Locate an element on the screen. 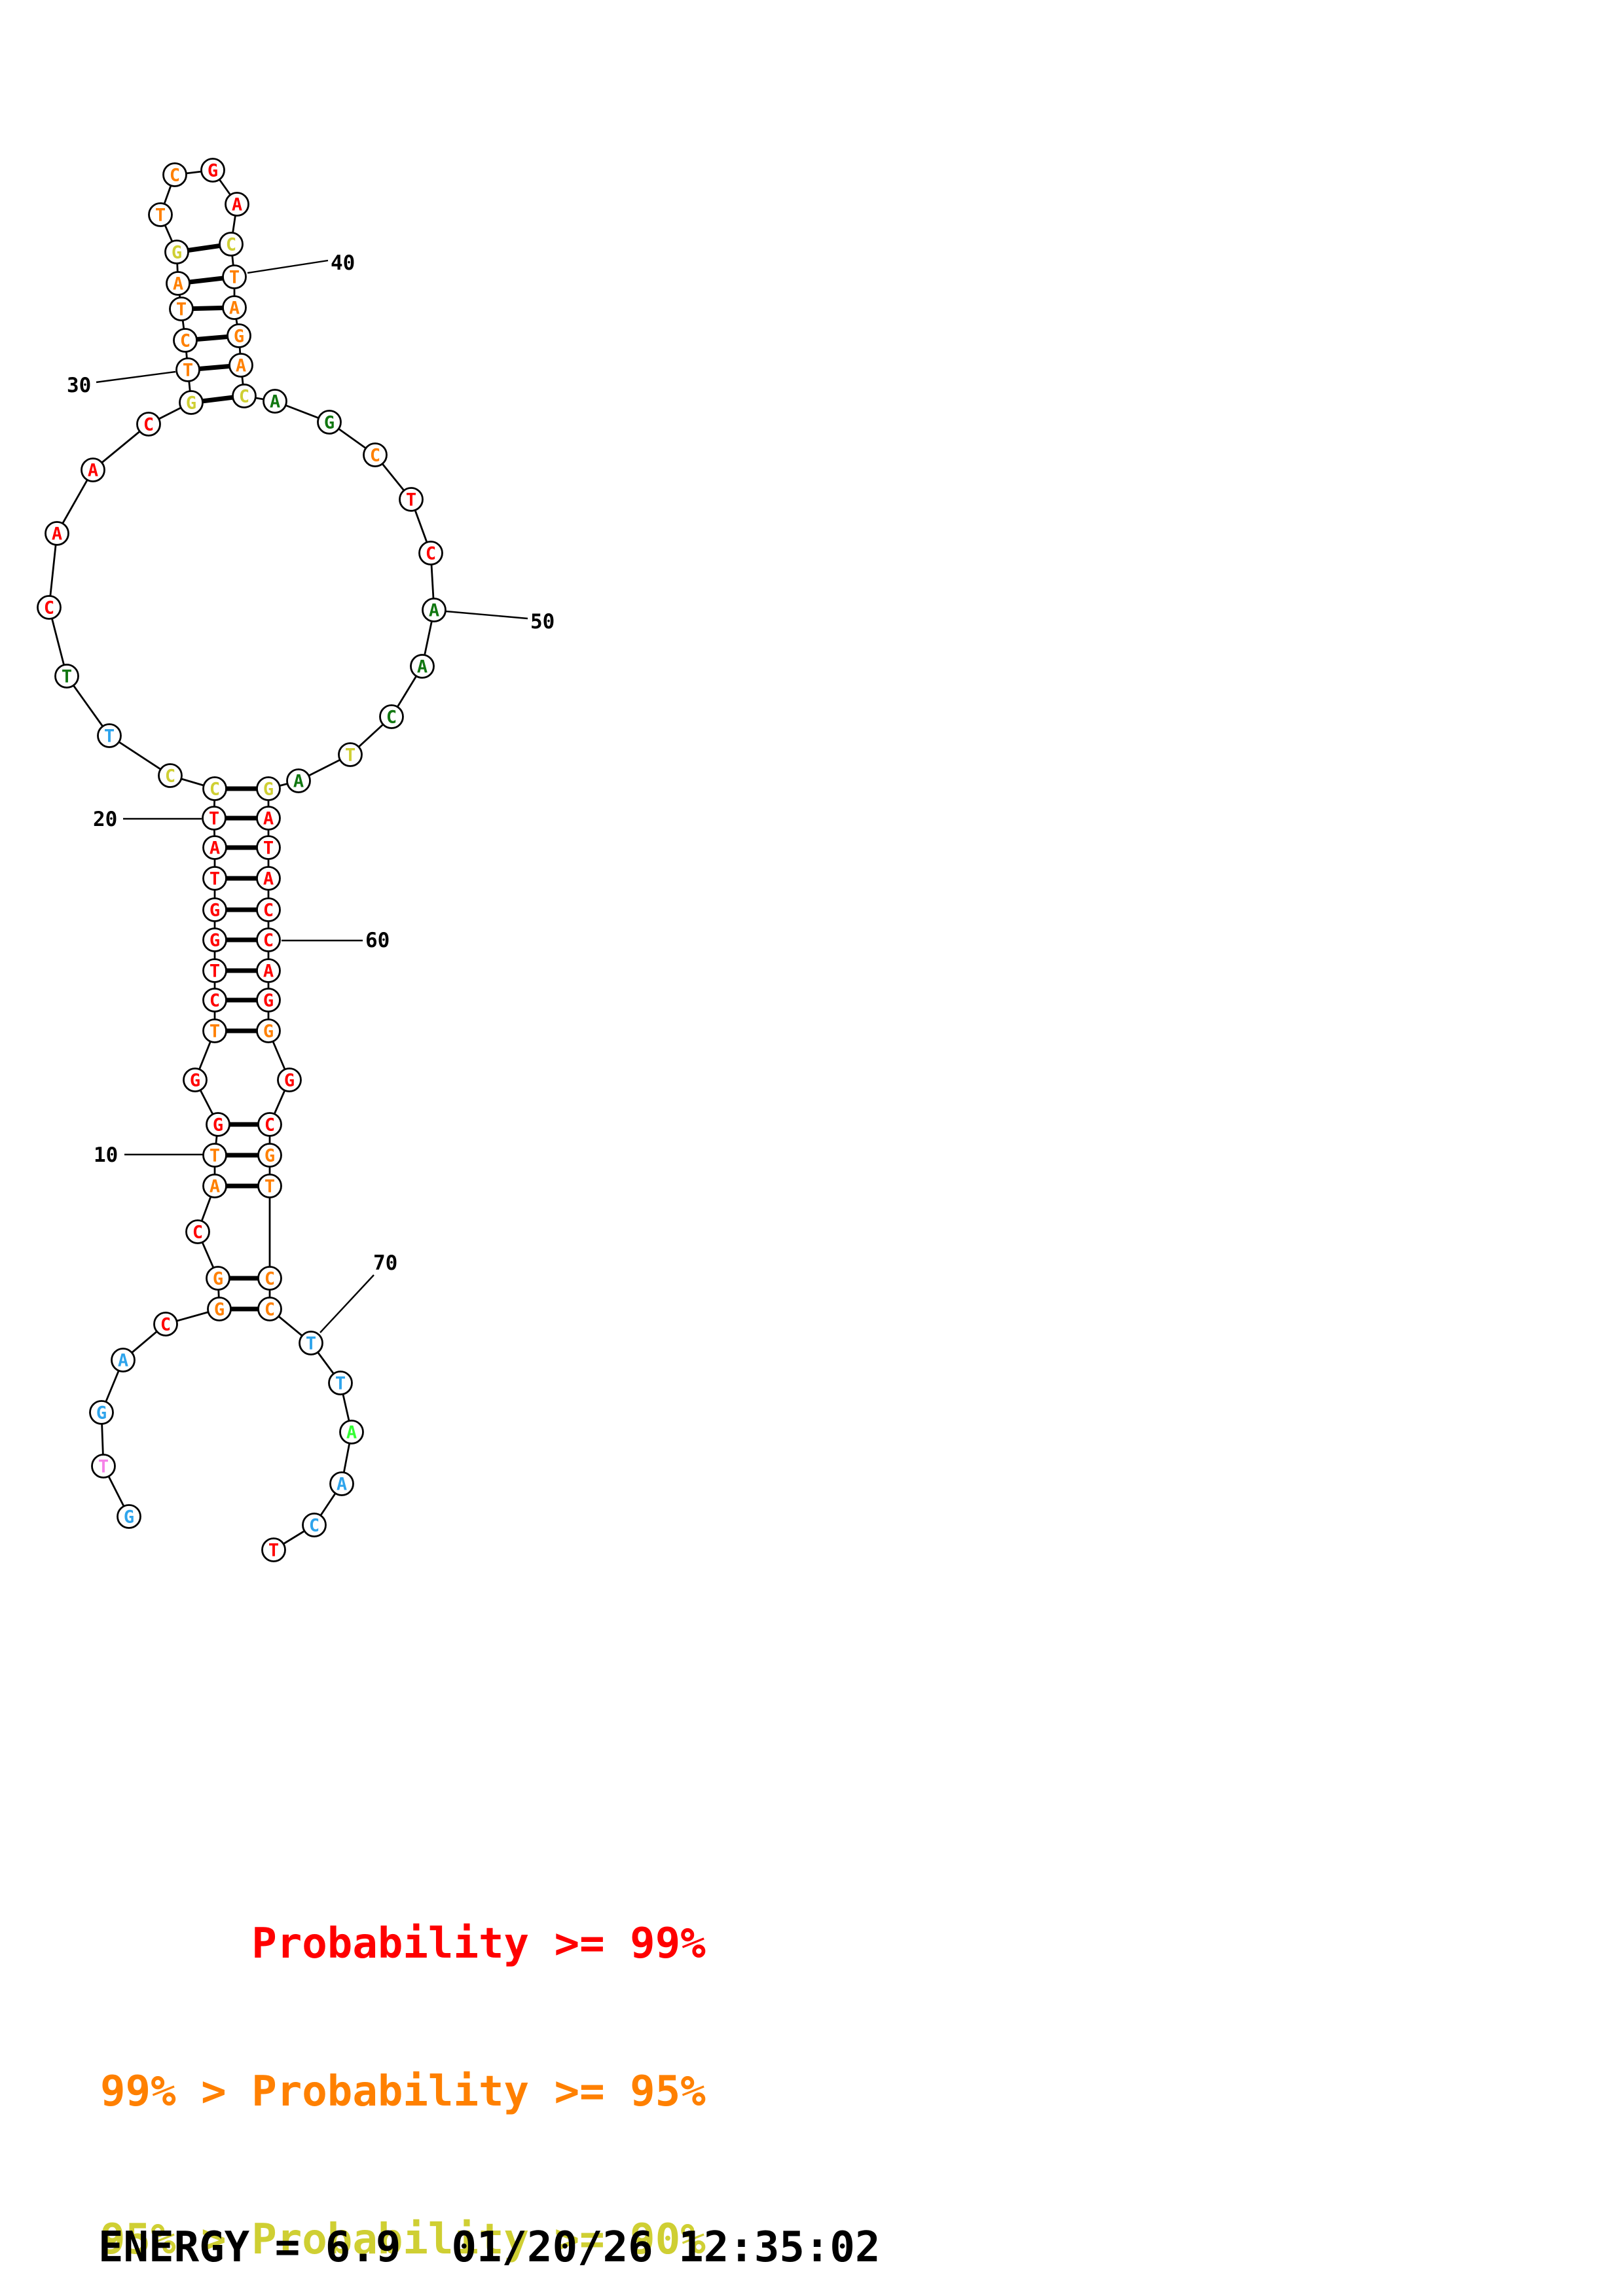 The image size is (1623, 2296). nucleotide-base-50: A is located at coordinates (434, 611).